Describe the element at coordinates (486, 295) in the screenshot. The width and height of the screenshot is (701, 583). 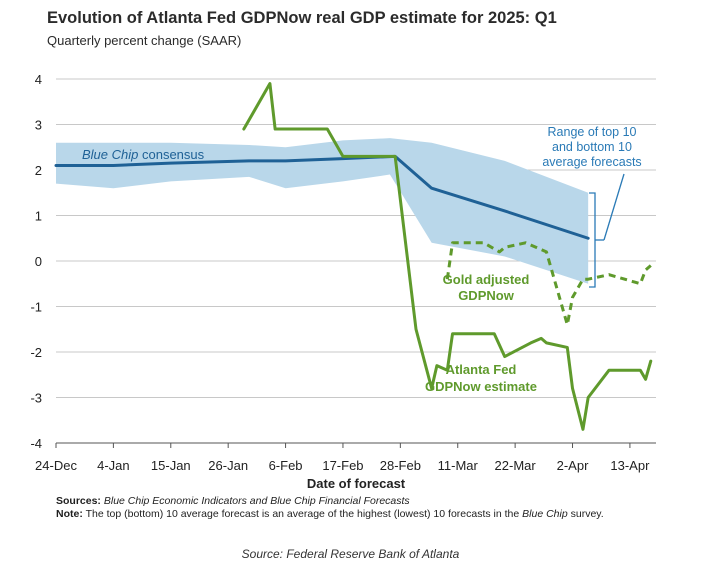
I see `gold-adjusted-label: GDPNow` at that location.